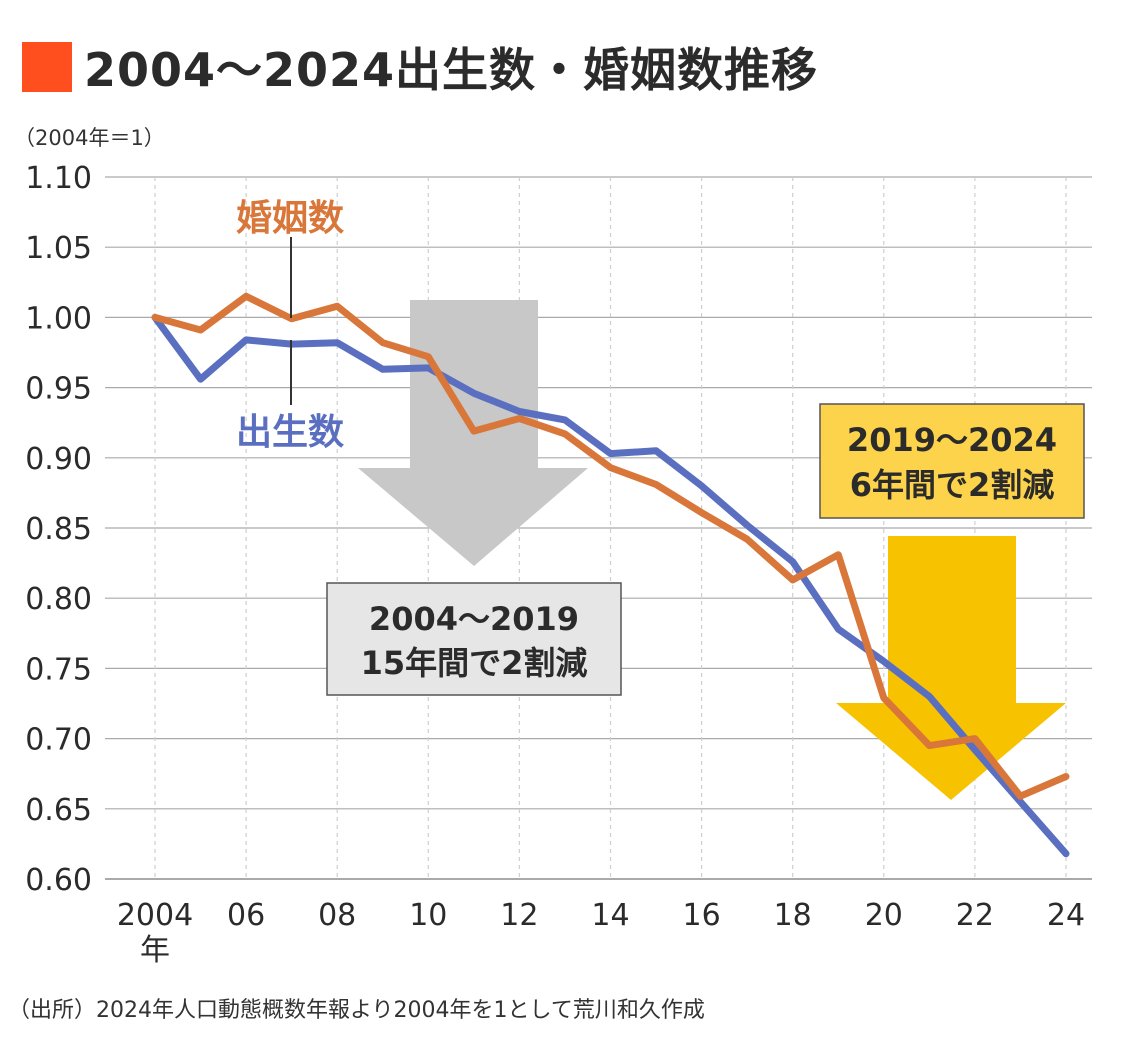 The image size is (1140, 1058). What do you see at coordinates (290, 325) in the screenshot?
I see `label-layer: 婚姻数 出生数` at bounding box center [290, 325].